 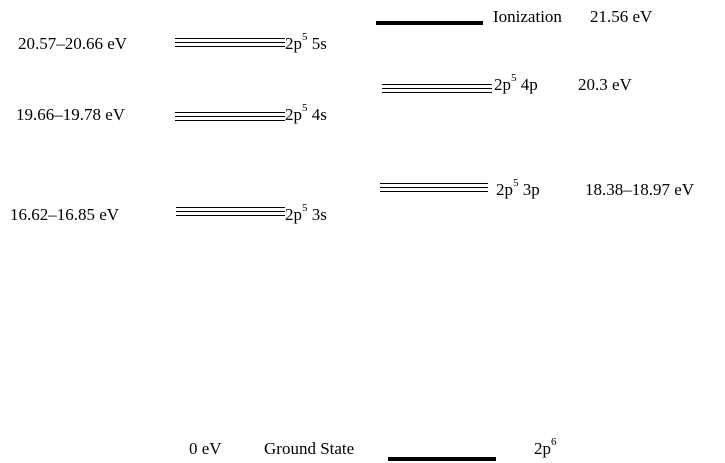 I want to click on level-4p-lines, so click(x=437, y=88).